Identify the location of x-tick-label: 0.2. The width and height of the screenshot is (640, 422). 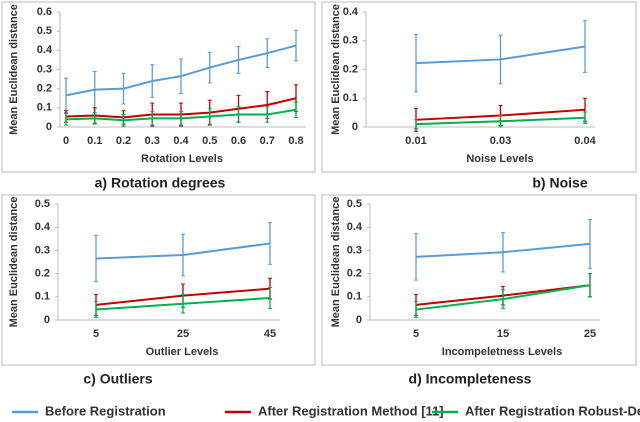
(123, 141).